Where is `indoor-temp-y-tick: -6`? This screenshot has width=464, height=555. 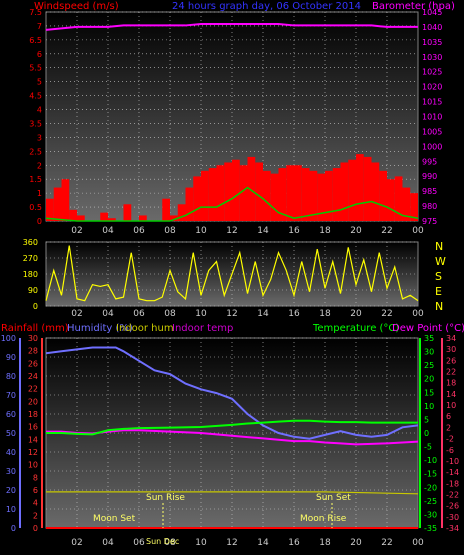
indoor-temp-y-tick: -6 is located at coordinates (450, 450).